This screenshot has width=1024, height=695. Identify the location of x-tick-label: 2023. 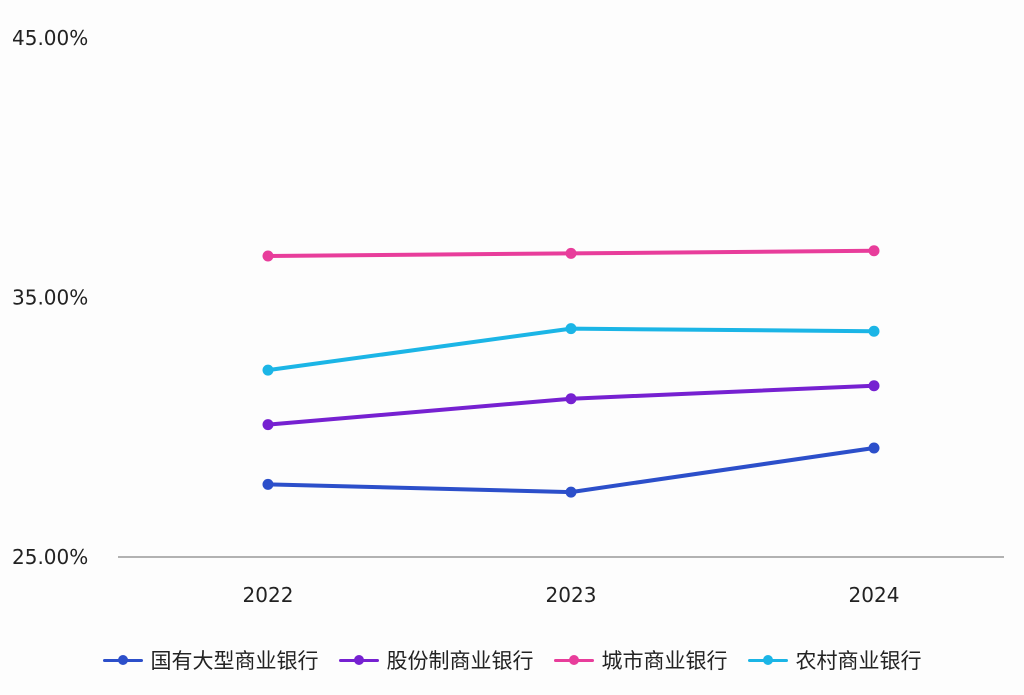
(571, 595).